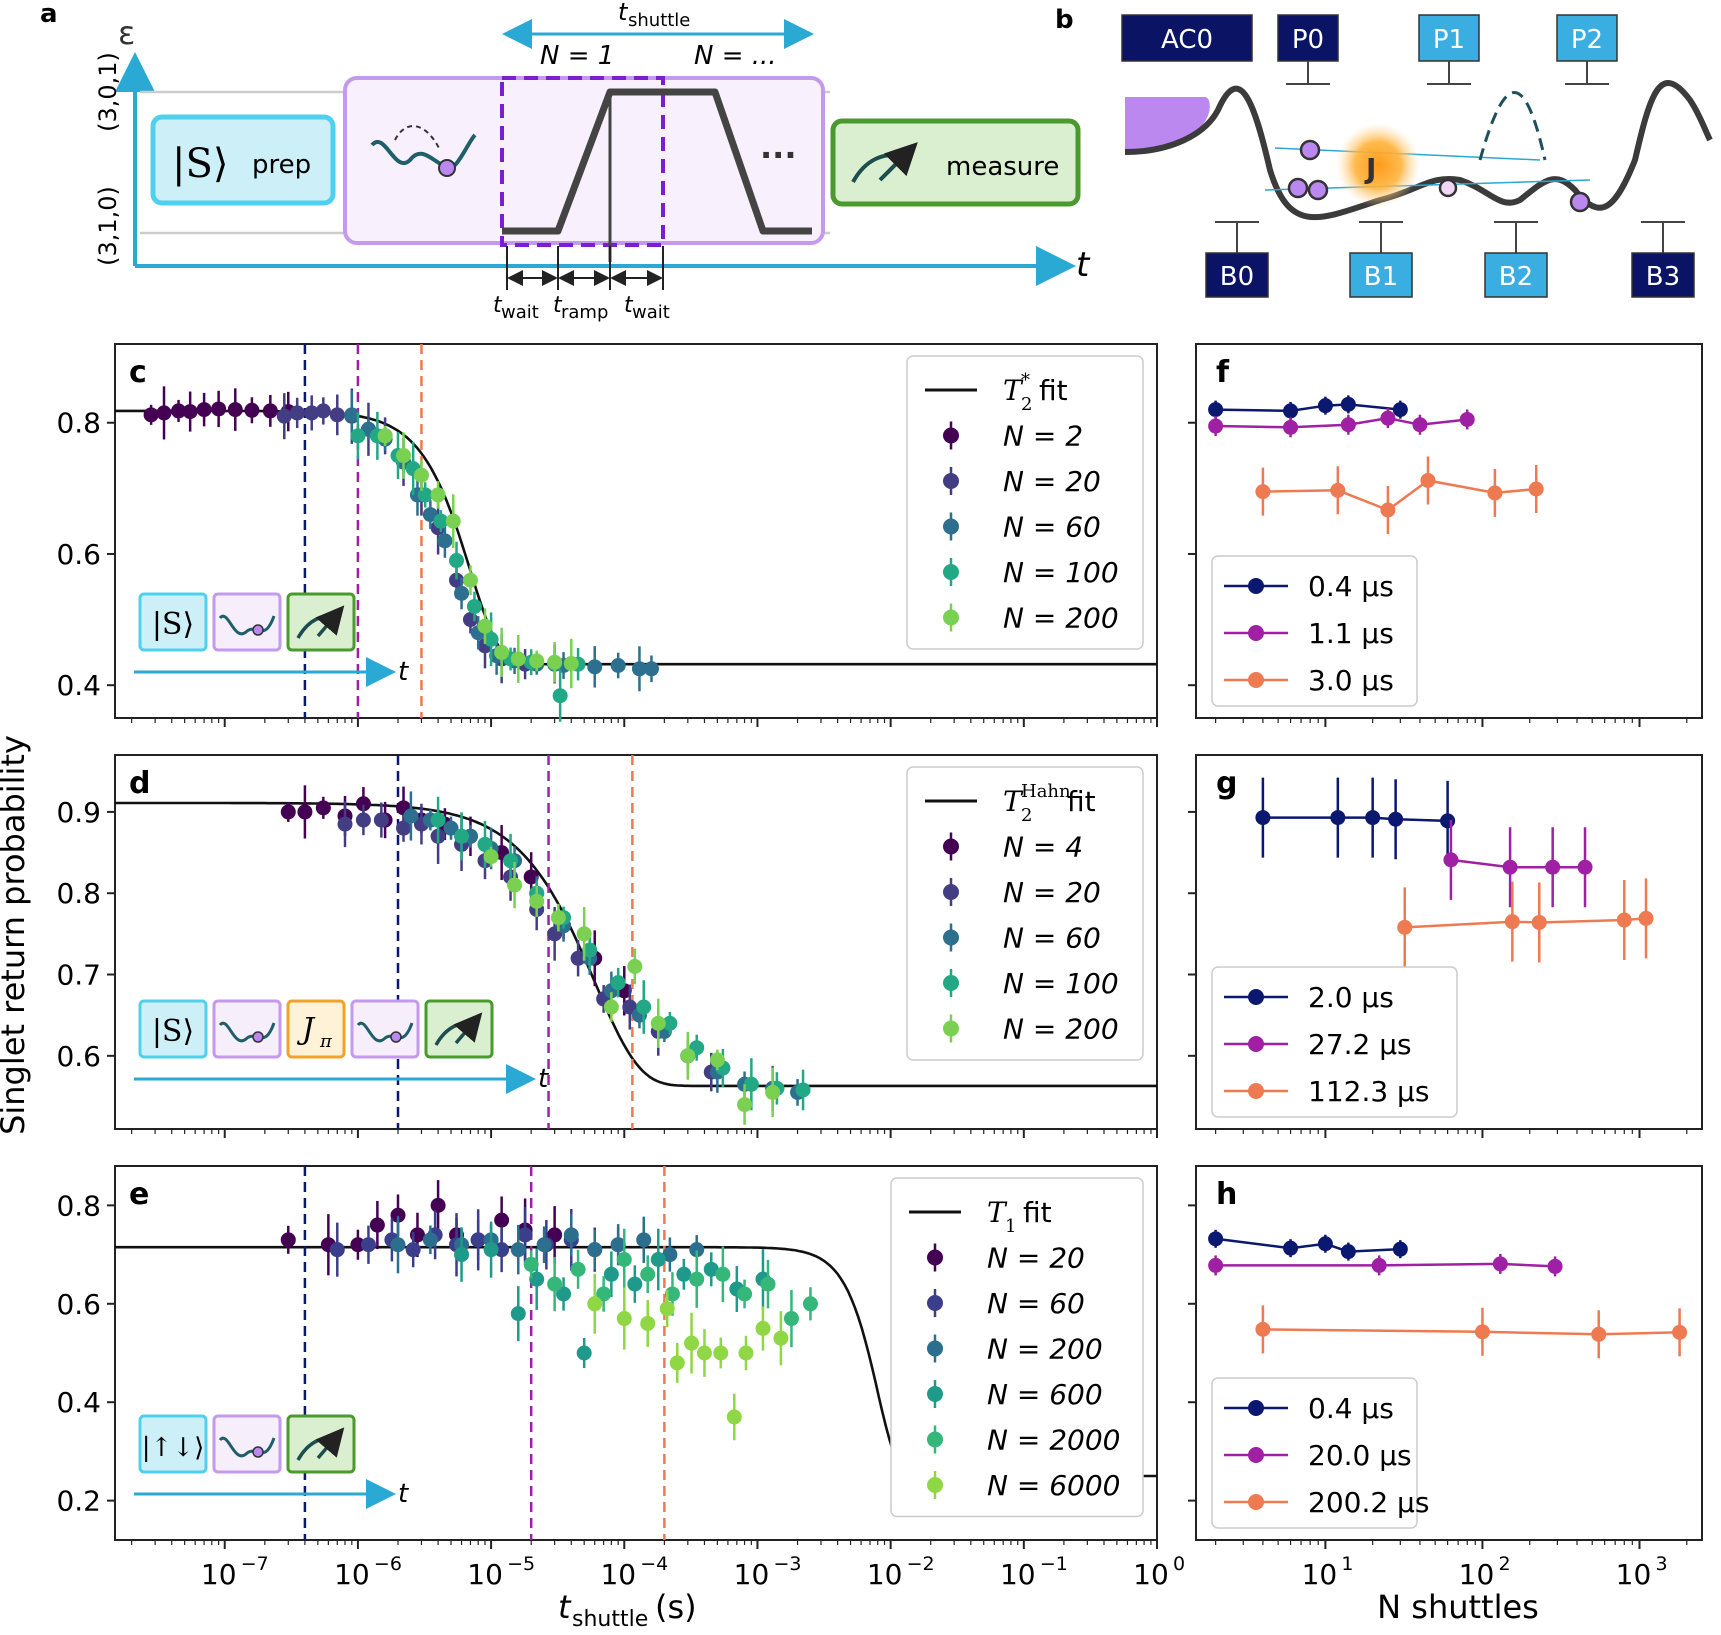  I want to click on panel-b-device: b AC0 P0 P1 P2 B0 B1 B2 B3 J, so click(1384, 151).